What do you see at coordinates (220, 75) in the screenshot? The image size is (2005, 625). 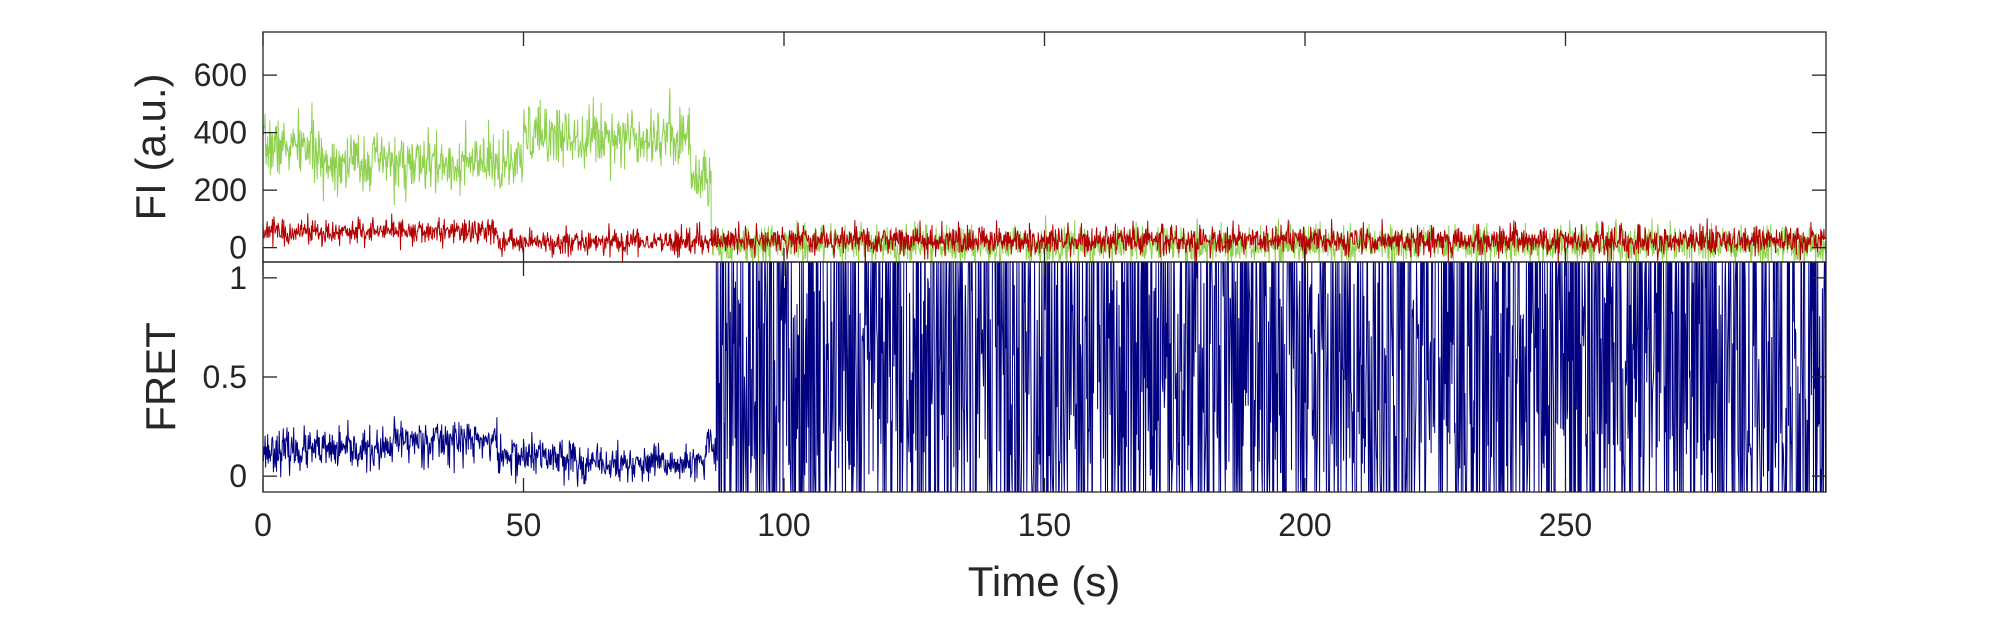 I see `fluorescence-y-tick-label: 600` at bounding box center [220, 75].